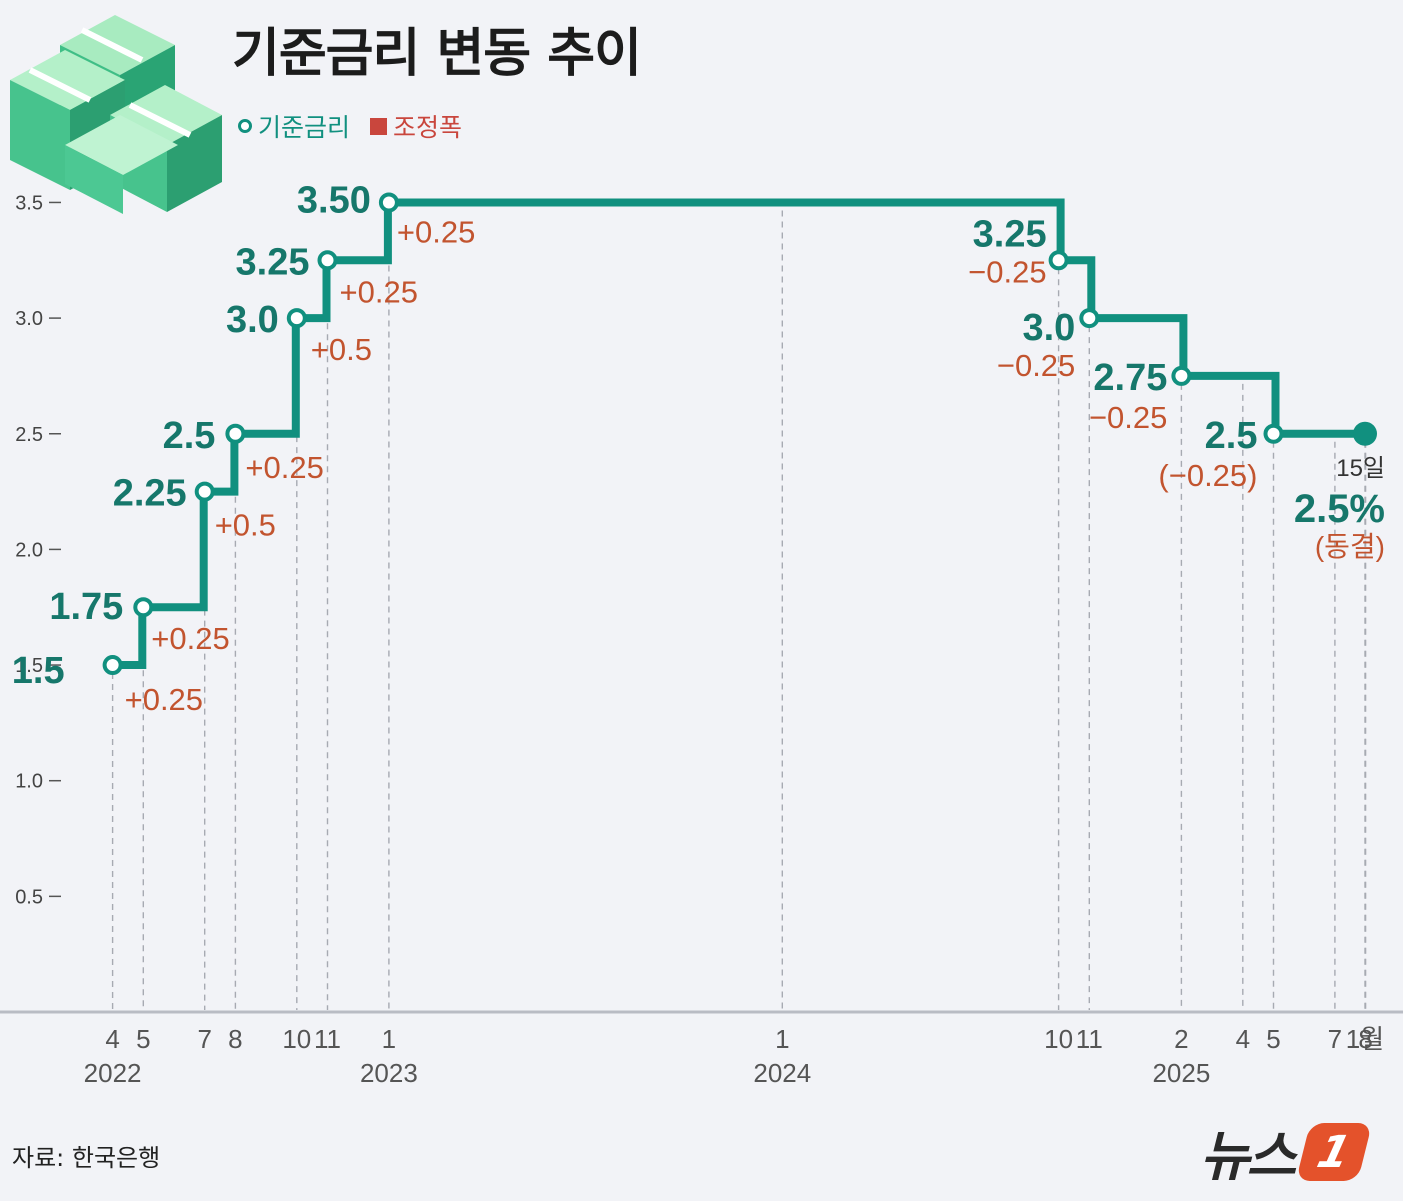  What do you see at coordinates (113, 1073) in the screenshot?
I see `x-year-label: 2022` at bounding box center [113, 1073].